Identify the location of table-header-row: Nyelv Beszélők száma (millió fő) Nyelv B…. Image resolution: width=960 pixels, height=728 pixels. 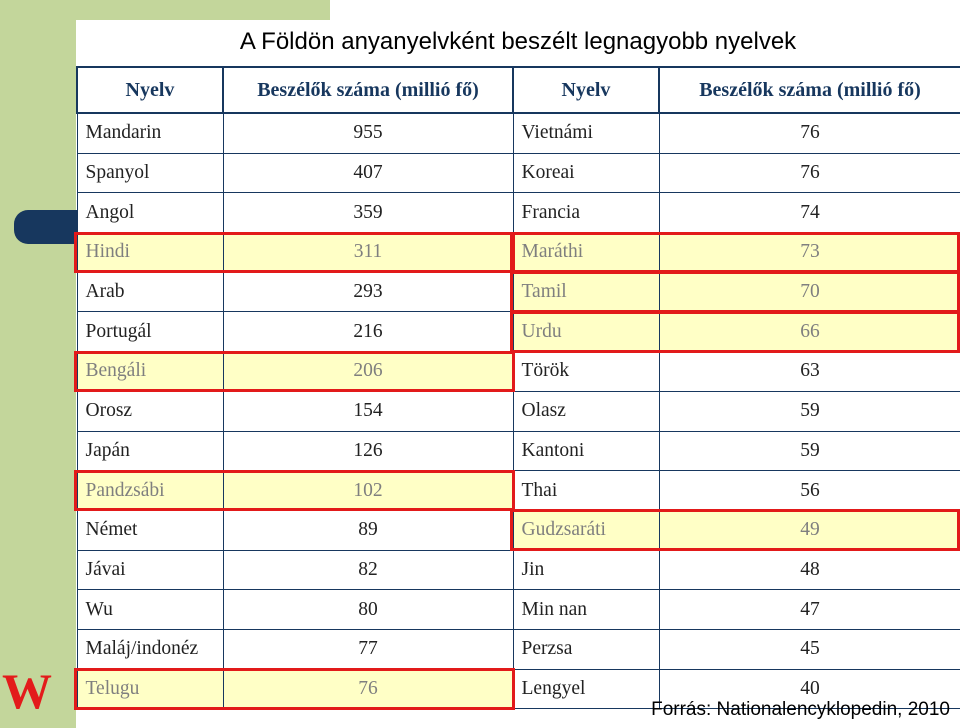
(518, 90).